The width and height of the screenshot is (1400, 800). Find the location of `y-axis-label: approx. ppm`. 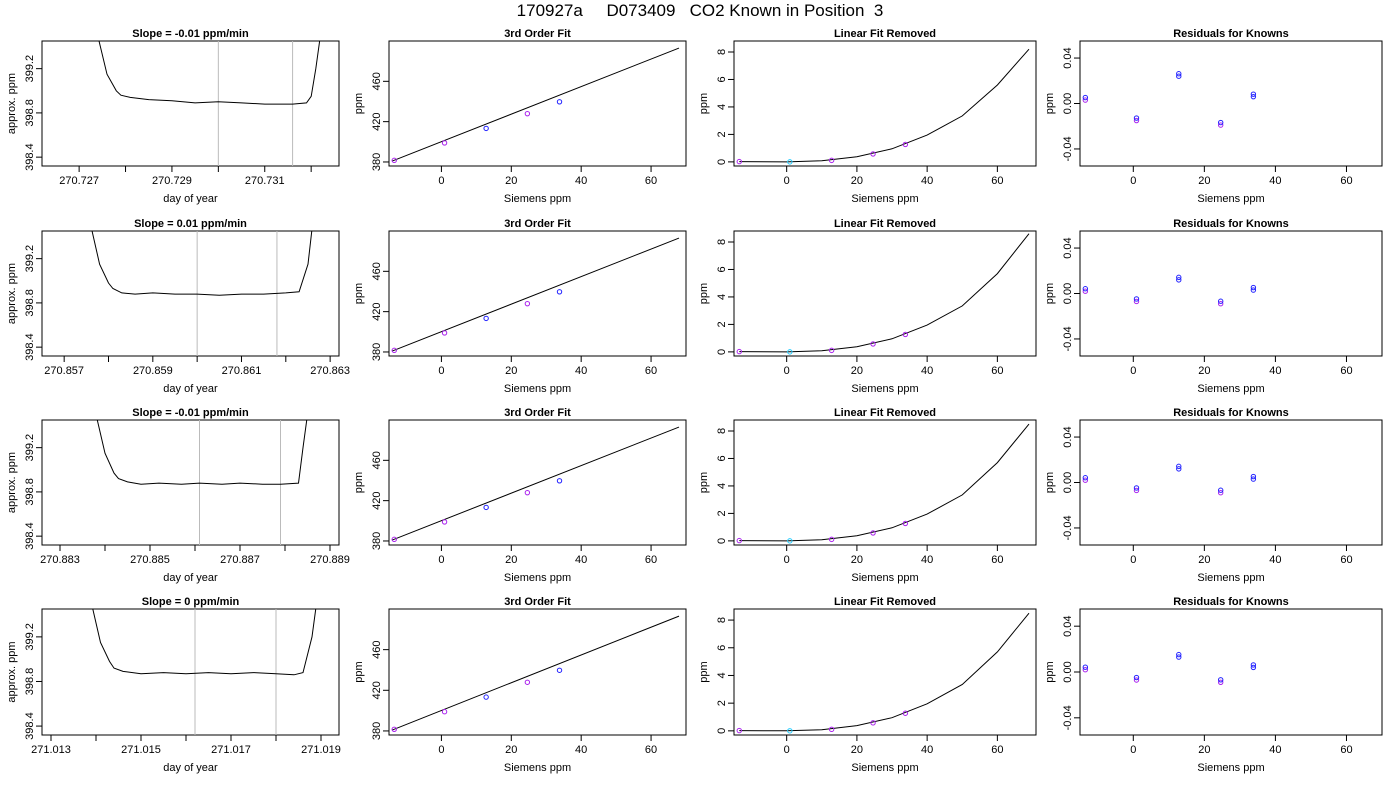

y-axis-label: approx. ppm is located at coordinates (12, 293).